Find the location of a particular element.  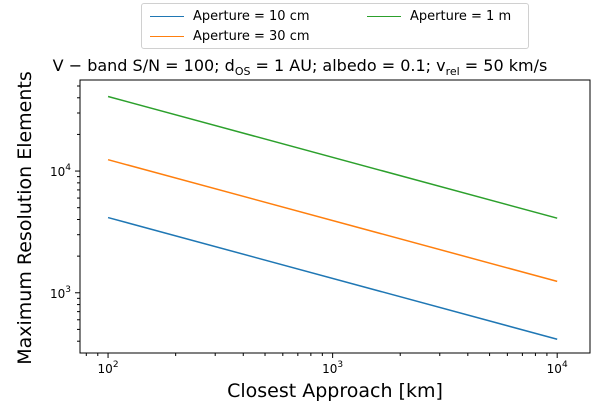

legend-label: Aperture = 1 m is located at coordinates (461, 16).